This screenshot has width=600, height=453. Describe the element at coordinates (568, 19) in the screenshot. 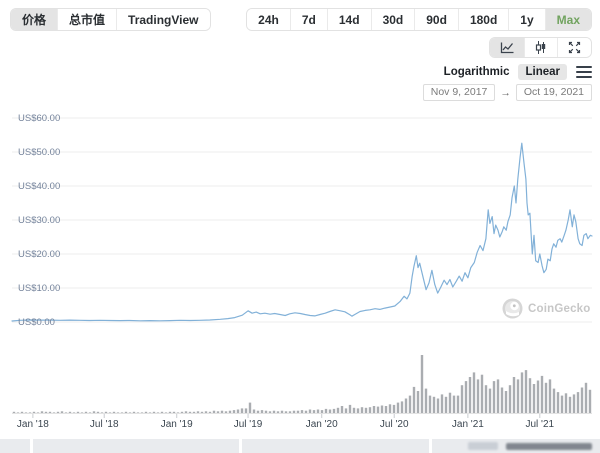

I see `range-max: Max` at that location.